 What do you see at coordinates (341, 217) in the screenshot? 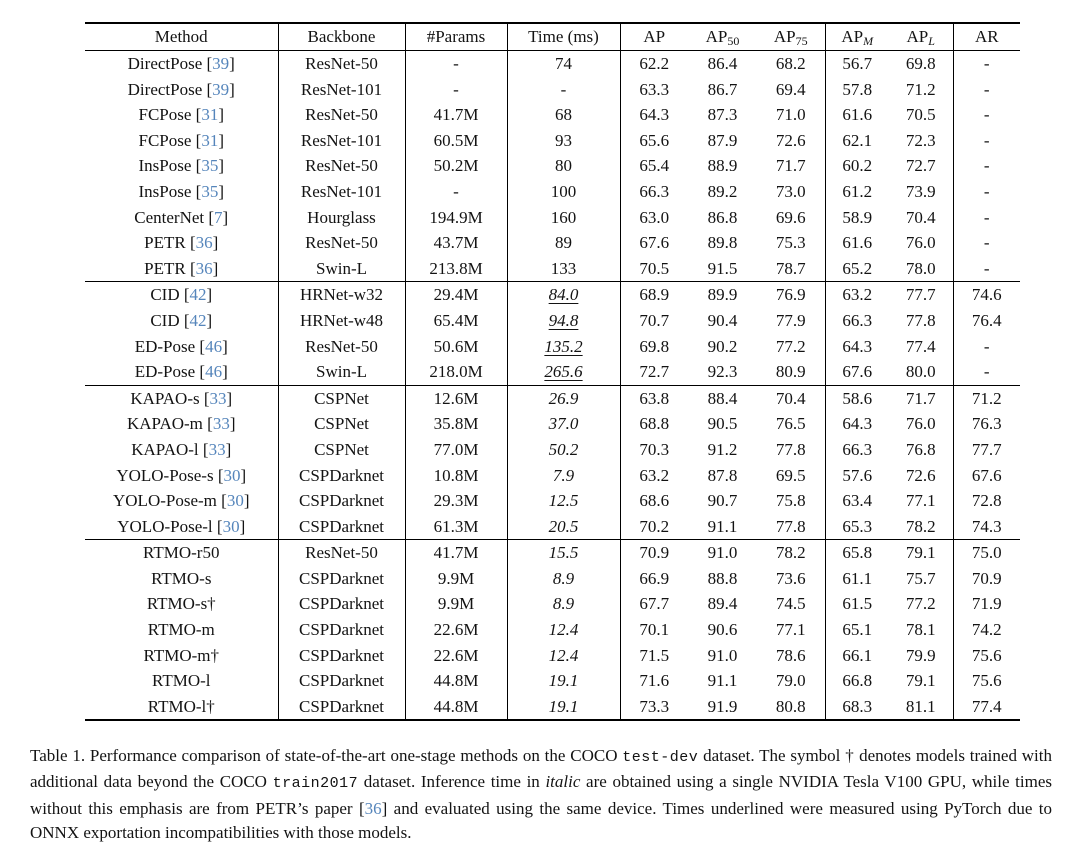
I see `cell-backbone: Hourglass` at bounding box center [341, 217].